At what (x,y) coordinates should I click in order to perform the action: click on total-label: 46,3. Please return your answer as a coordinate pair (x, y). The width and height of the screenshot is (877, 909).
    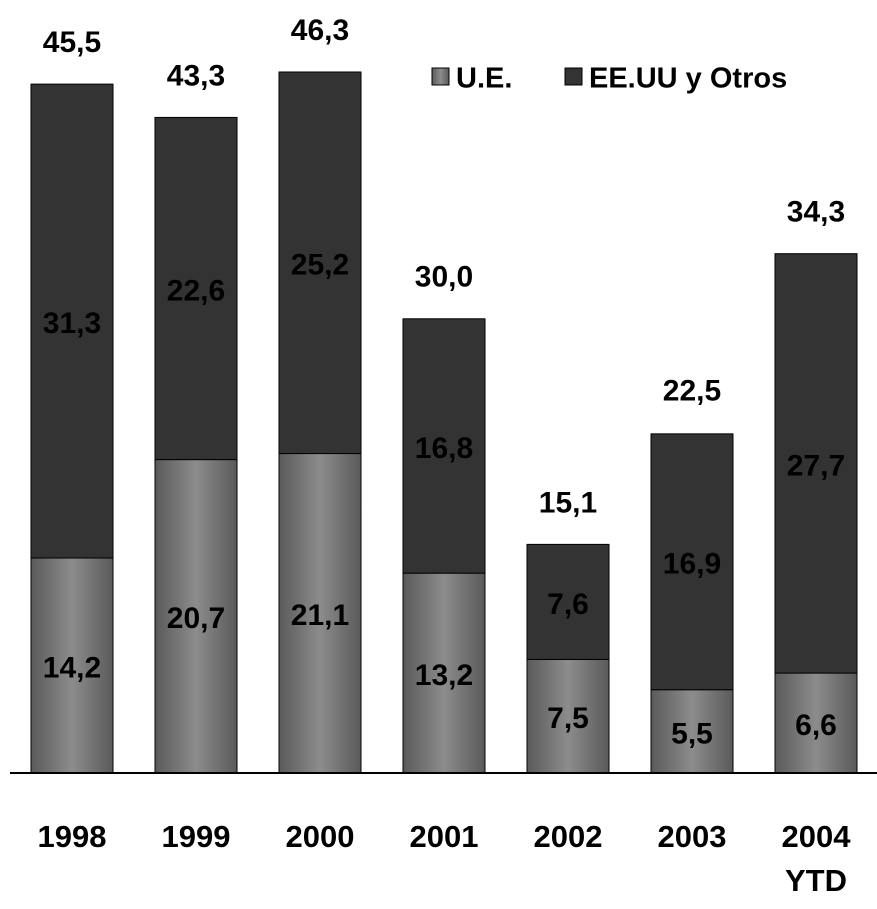
    Looking at the image, I should click on (320, 30).